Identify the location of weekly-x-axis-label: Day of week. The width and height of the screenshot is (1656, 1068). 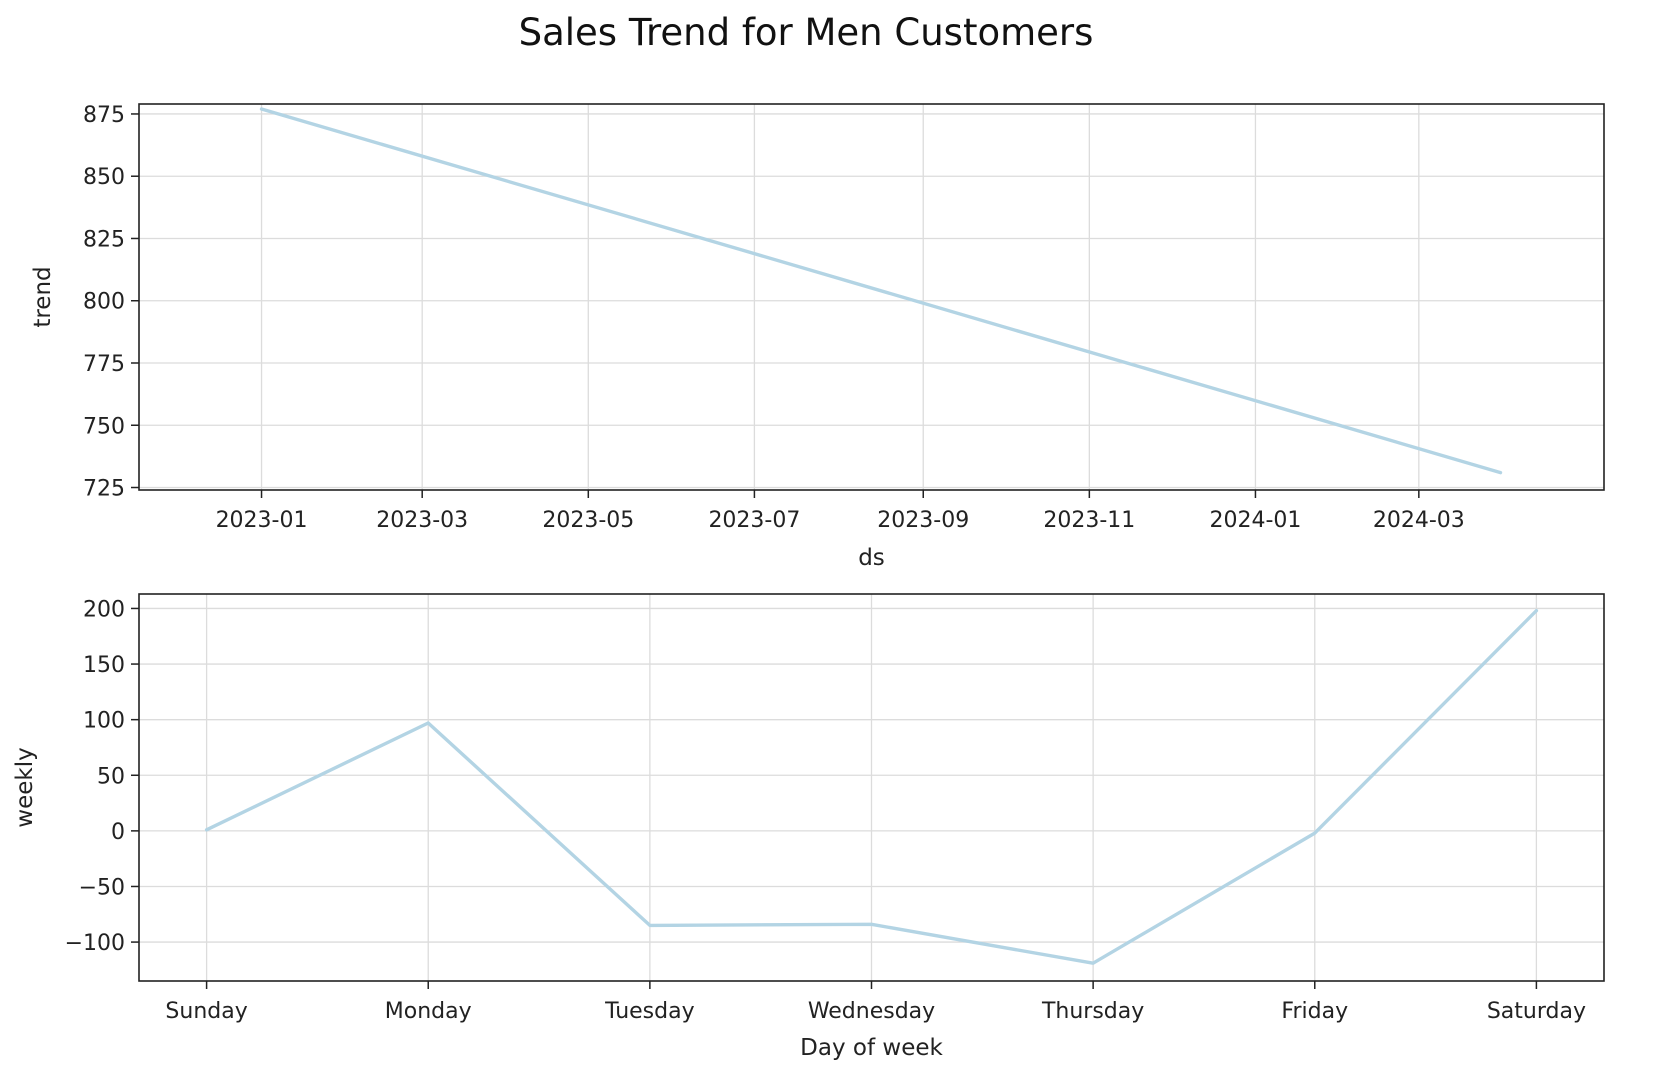
(871, 1048).